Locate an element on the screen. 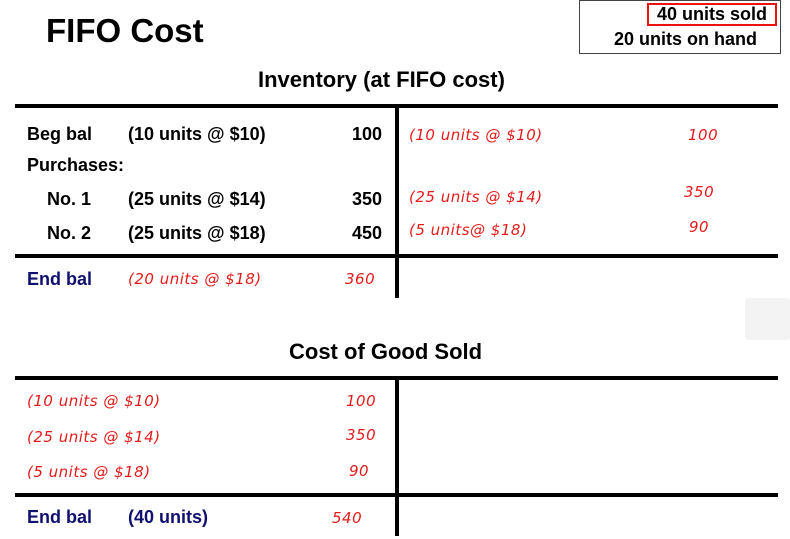 This screenshot has height=539, width=790. purchase-1-amount: 350 is located at coordinates (366, 199).